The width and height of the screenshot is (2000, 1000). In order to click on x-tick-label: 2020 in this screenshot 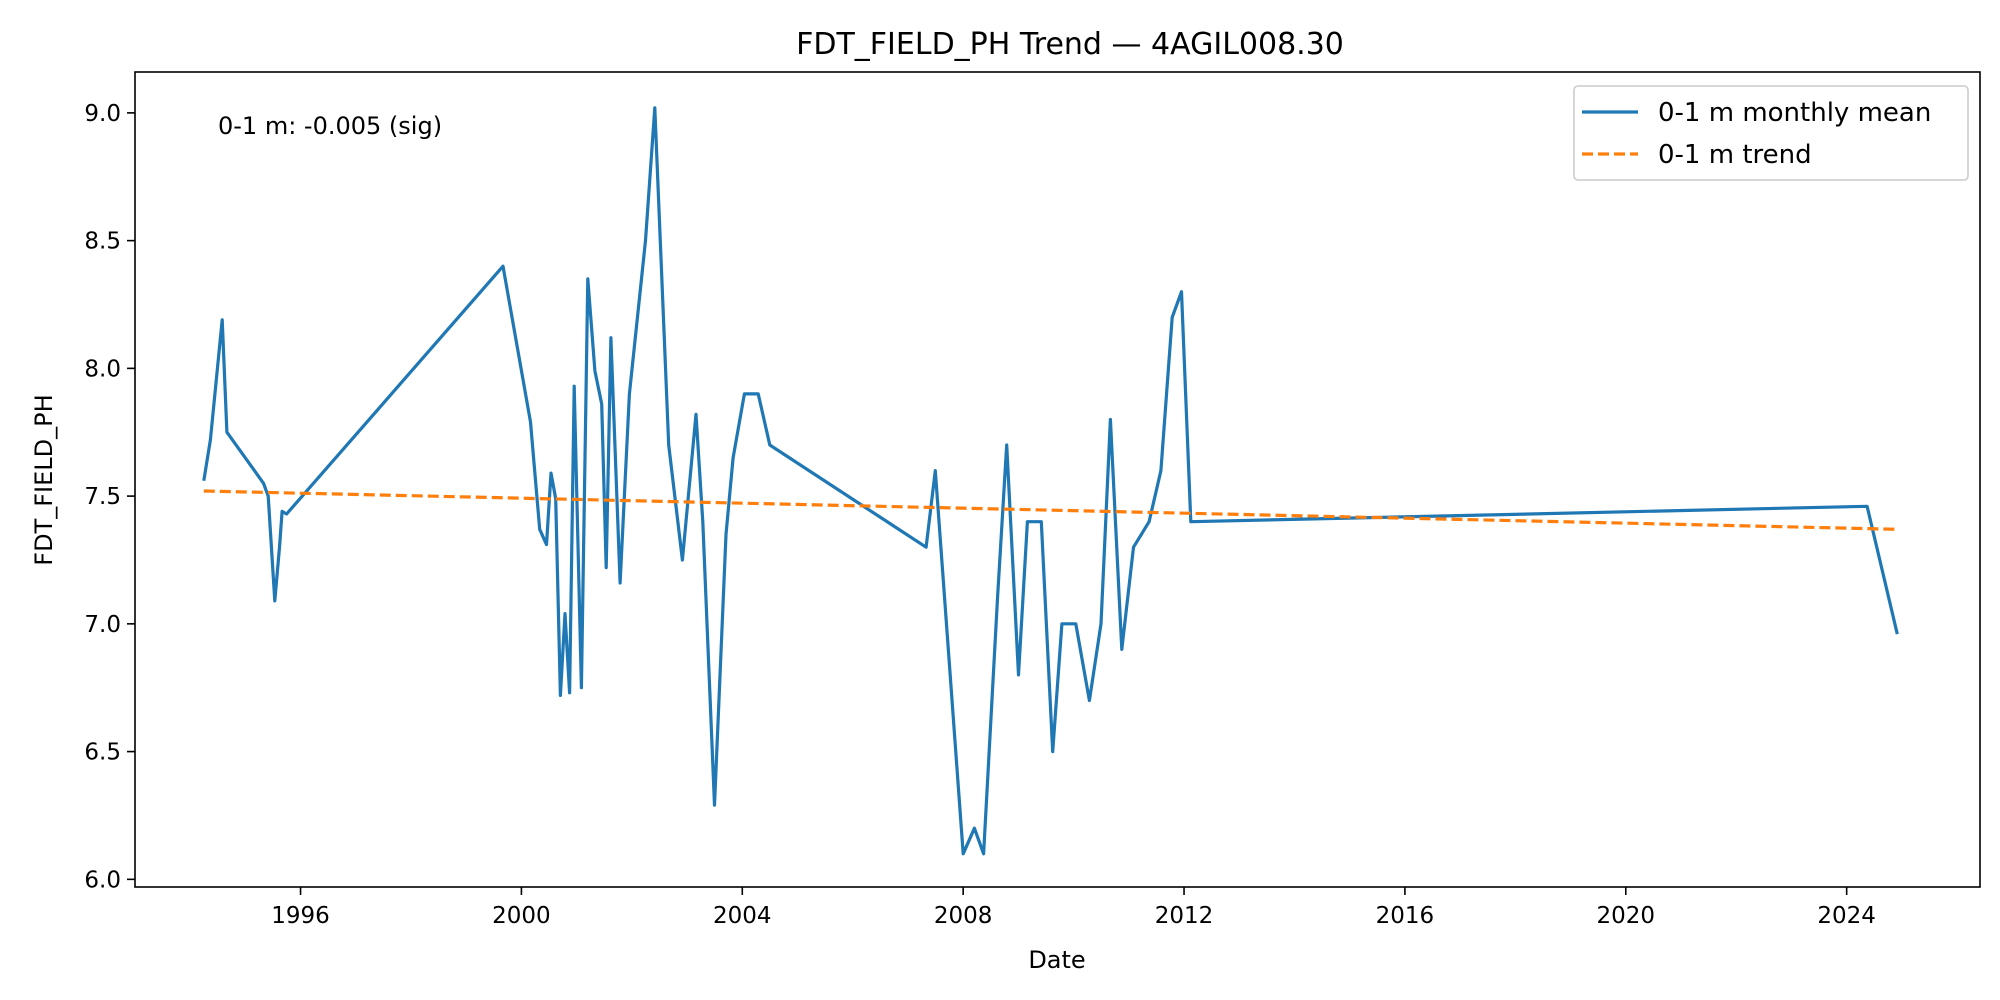, I will do `click(1626, 916)`.